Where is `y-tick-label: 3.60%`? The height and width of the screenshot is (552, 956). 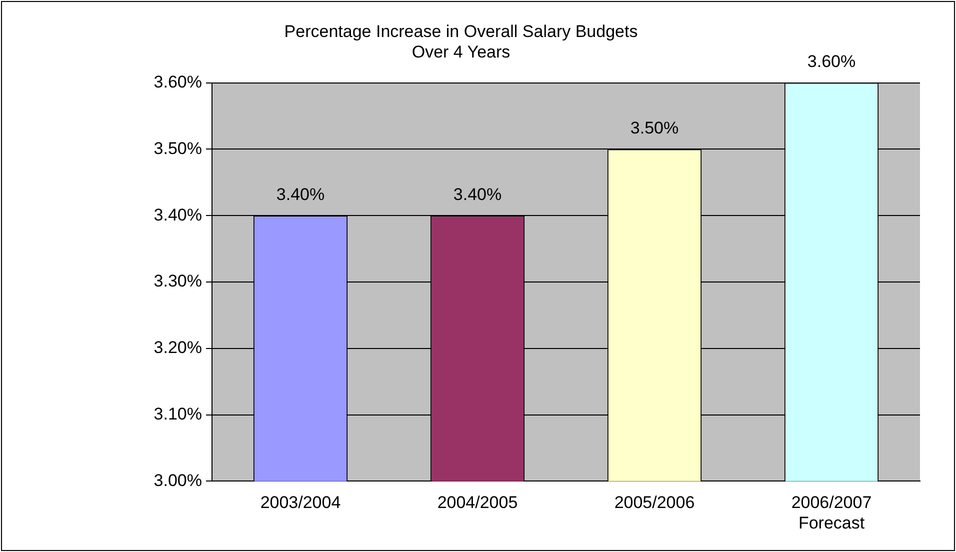
y-tick-label: 3.60% is located at coordinates (178, 82).